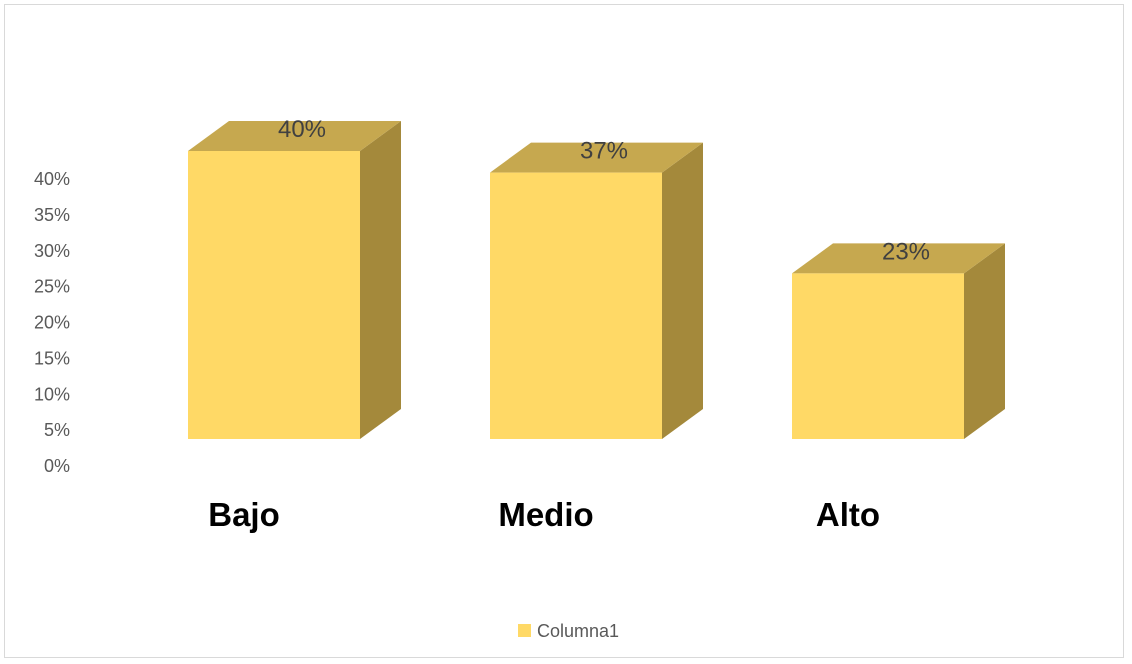 The image size is (1132, 664). I want to click on y-tick-label: 40%, so click(52, 179).